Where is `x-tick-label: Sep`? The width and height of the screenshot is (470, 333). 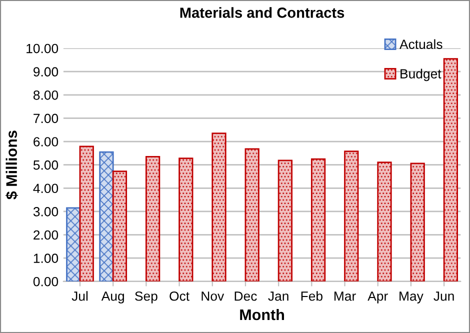 x-tick-label: Sep is located at coordinates (146, 297).